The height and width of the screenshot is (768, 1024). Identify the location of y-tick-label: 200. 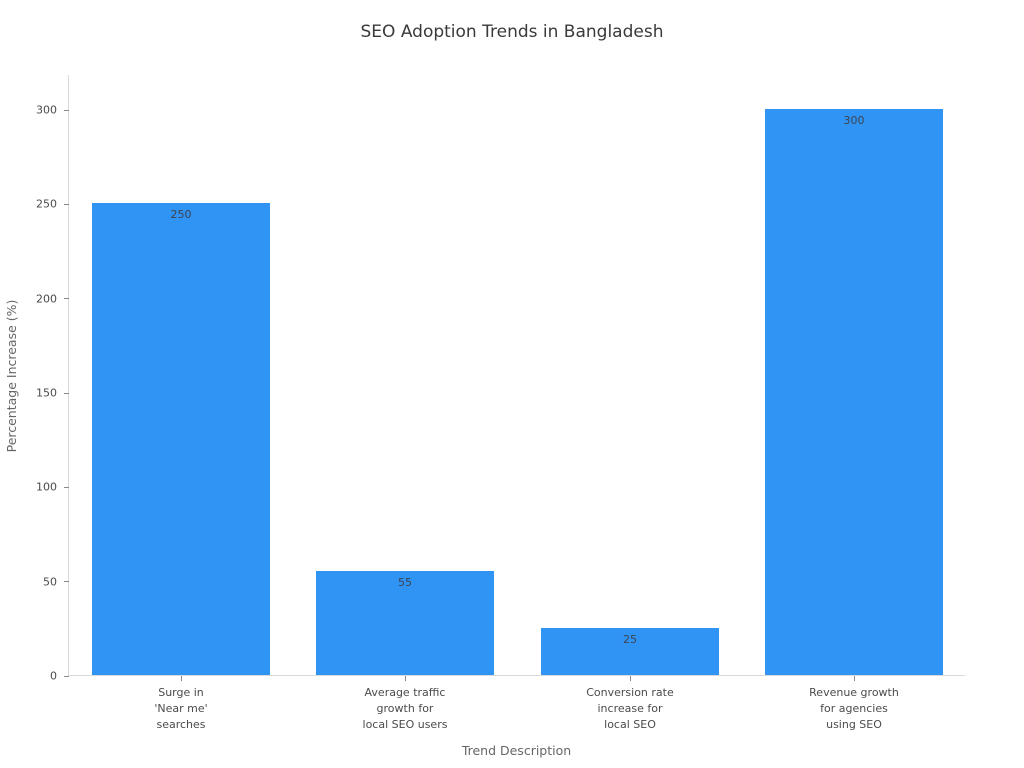
(46, 299).